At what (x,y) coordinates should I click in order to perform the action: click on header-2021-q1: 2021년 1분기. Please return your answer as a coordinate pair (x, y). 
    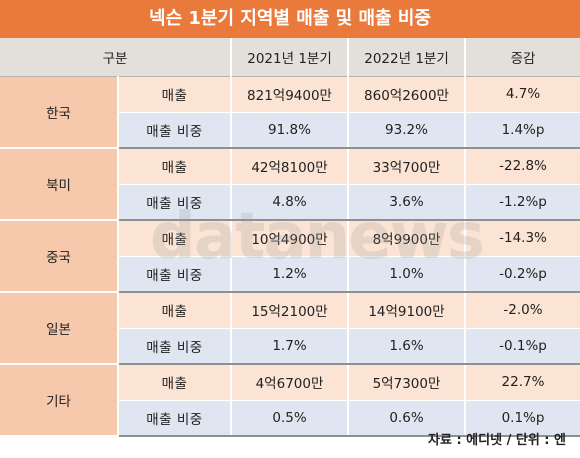
    Looking at the image, I should click on (289, 57).